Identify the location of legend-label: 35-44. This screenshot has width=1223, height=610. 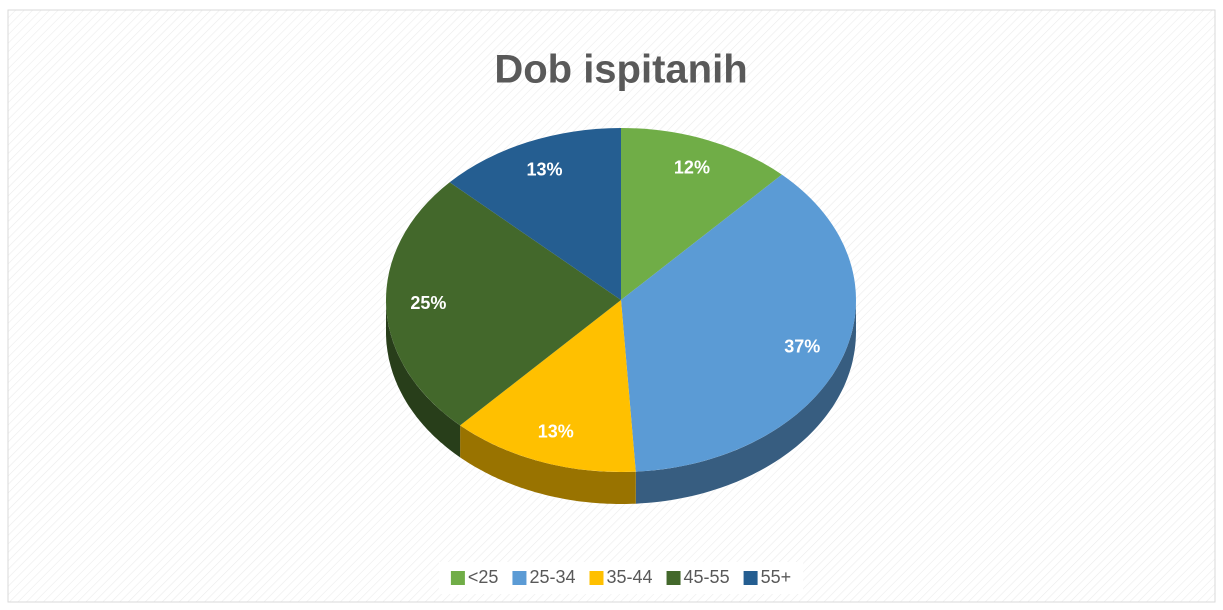
(629, 577).